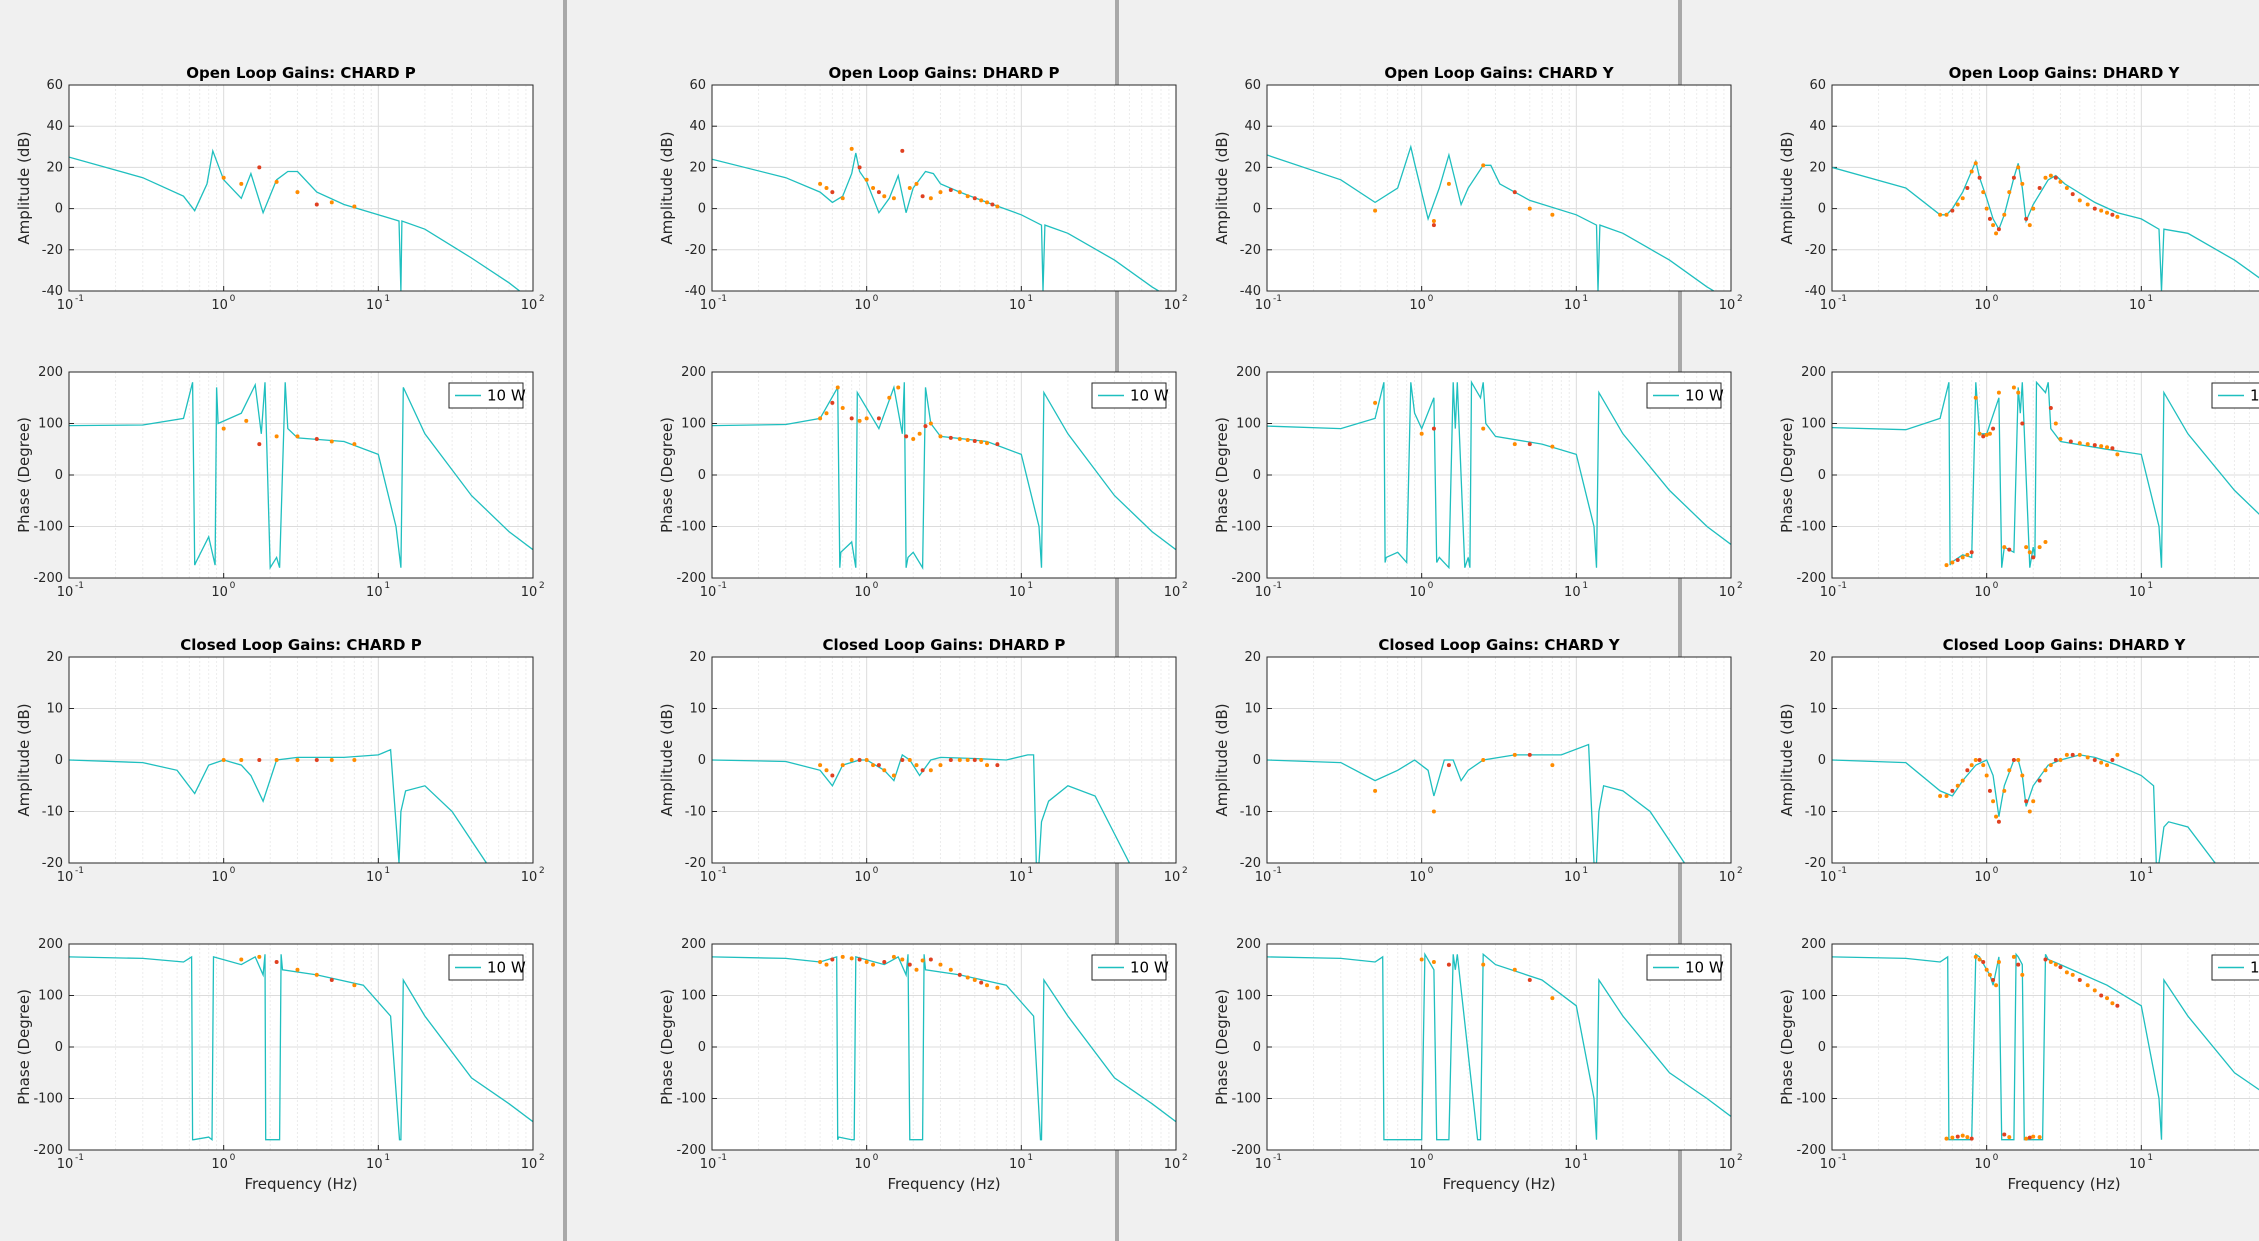 The width and height of the screenshot is (2259, 1241). Describe the element at coordinates (48, 1099) in the screenshot. I see `y-tick-label: -100` at that location.